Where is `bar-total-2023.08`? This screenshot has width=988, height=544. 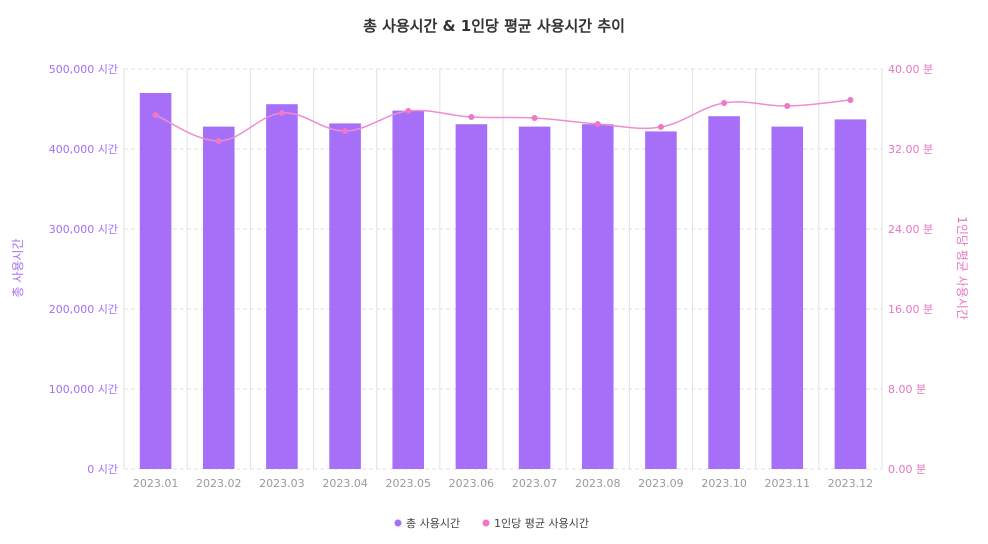
bar-total-2023.08 is located at coordinates (597, 296).